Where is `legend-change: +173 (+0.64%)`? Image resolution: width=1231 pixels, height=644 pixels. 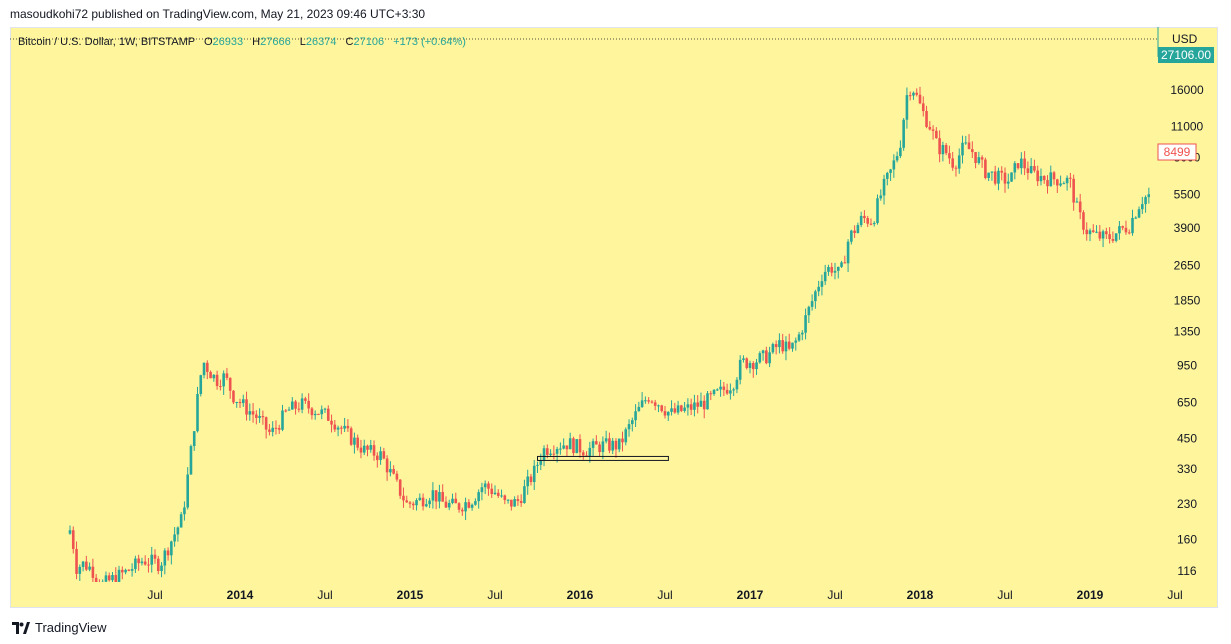
legend-change: +173 (+0.64%) is located at coordinates (429, 42).